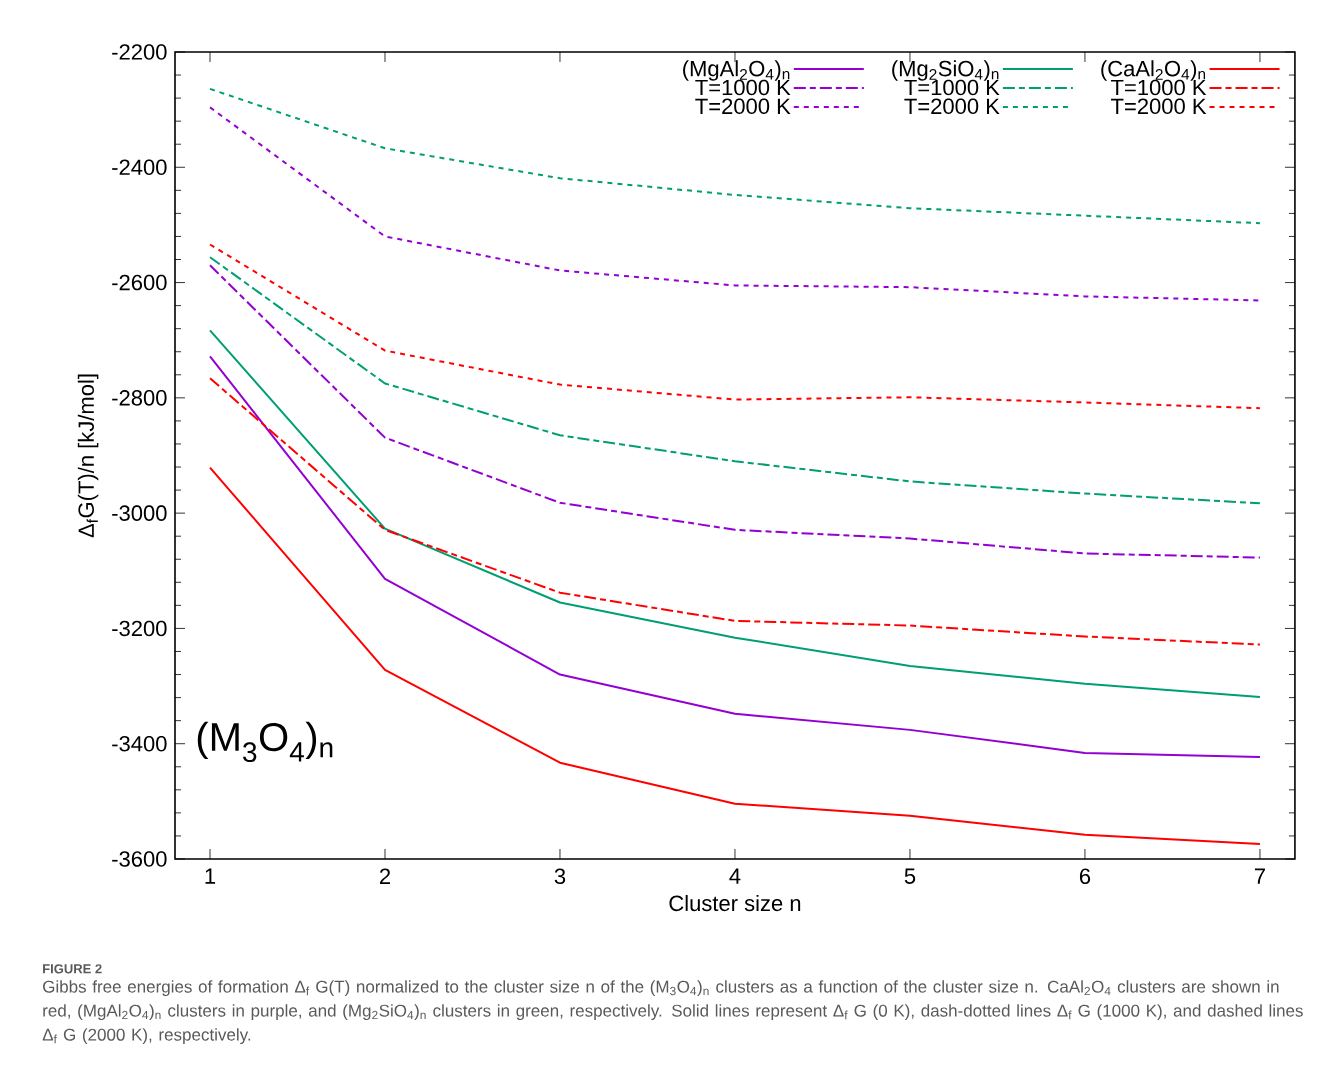 Image resolution: width=1319 pixels, height=1068 pixels. What do you see at coordinates (672, 1012) in the screenshot?
I see `text: Gibbs free energies of formation Δ$_{f}$ G(T) normalized to the cluster size n of the (M$_{3}$O$_{4}$)$_{n}$ clusters as a function of the cluster size n. CaAl$_{2}$O$_{4}$ clusters are shown in red, (MgAl$_{2}$O$_{4}$)$_{n}$ clusters in purple, and (Mg$_{2}$SiO$_{4}$)$_{n}$ clusters in green, respectively. Solid lines represent Δ$_{f}$ G (0 K), dash-dotted lines Δ$_{f}$ G (1000 K), and dashed lines Δ$_{f}$ G (2000 K), respectively.` at bounding box center [672, 1012].